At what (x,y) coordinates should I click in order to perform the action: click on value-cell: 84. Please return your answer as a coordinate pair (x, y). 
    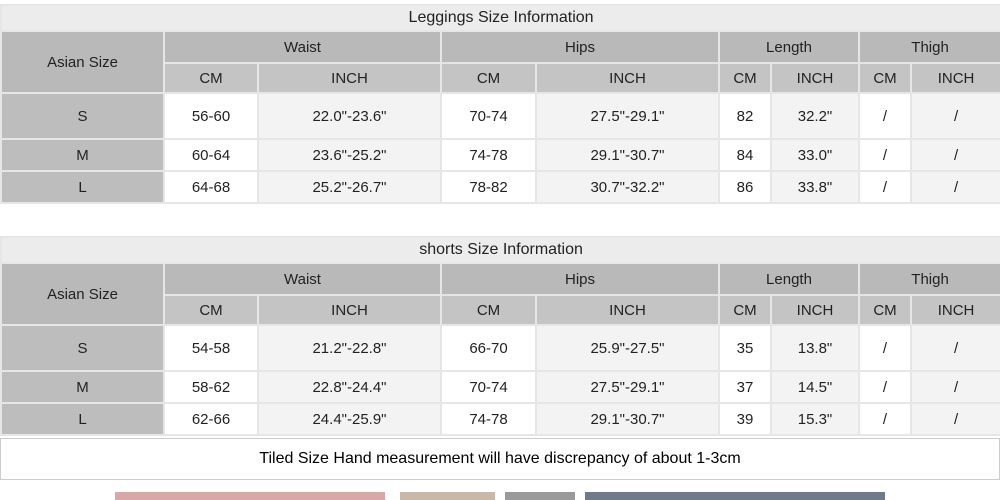
    Looking at the image, I should click on (745, 155).